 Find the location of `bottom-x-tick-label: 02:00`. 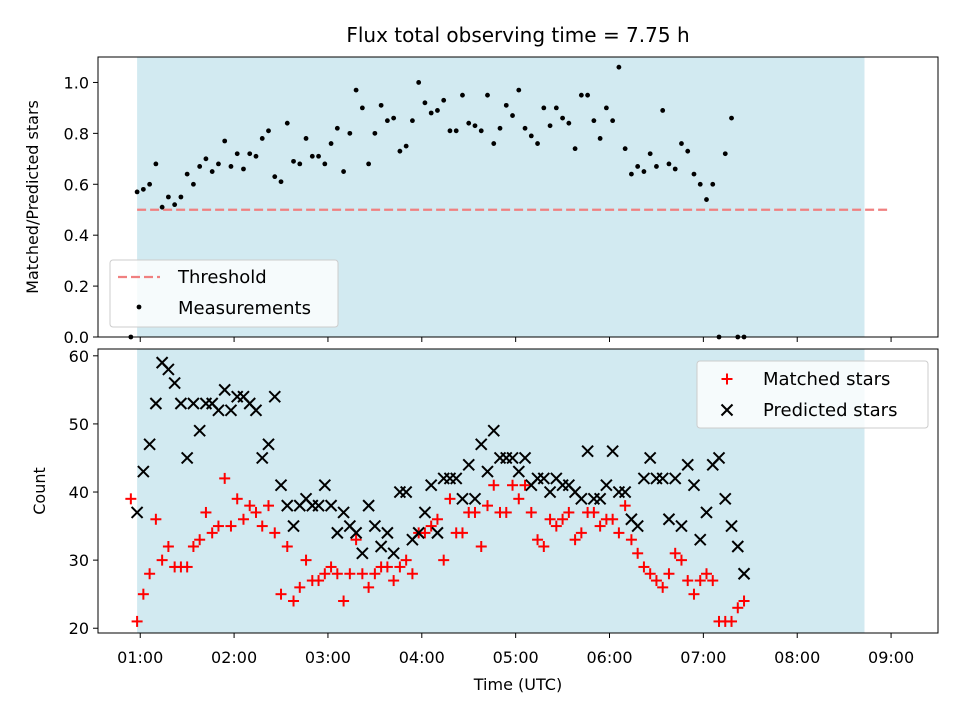

bottom-x-tick-label: 02:00 is located at coordinates (234, 657).